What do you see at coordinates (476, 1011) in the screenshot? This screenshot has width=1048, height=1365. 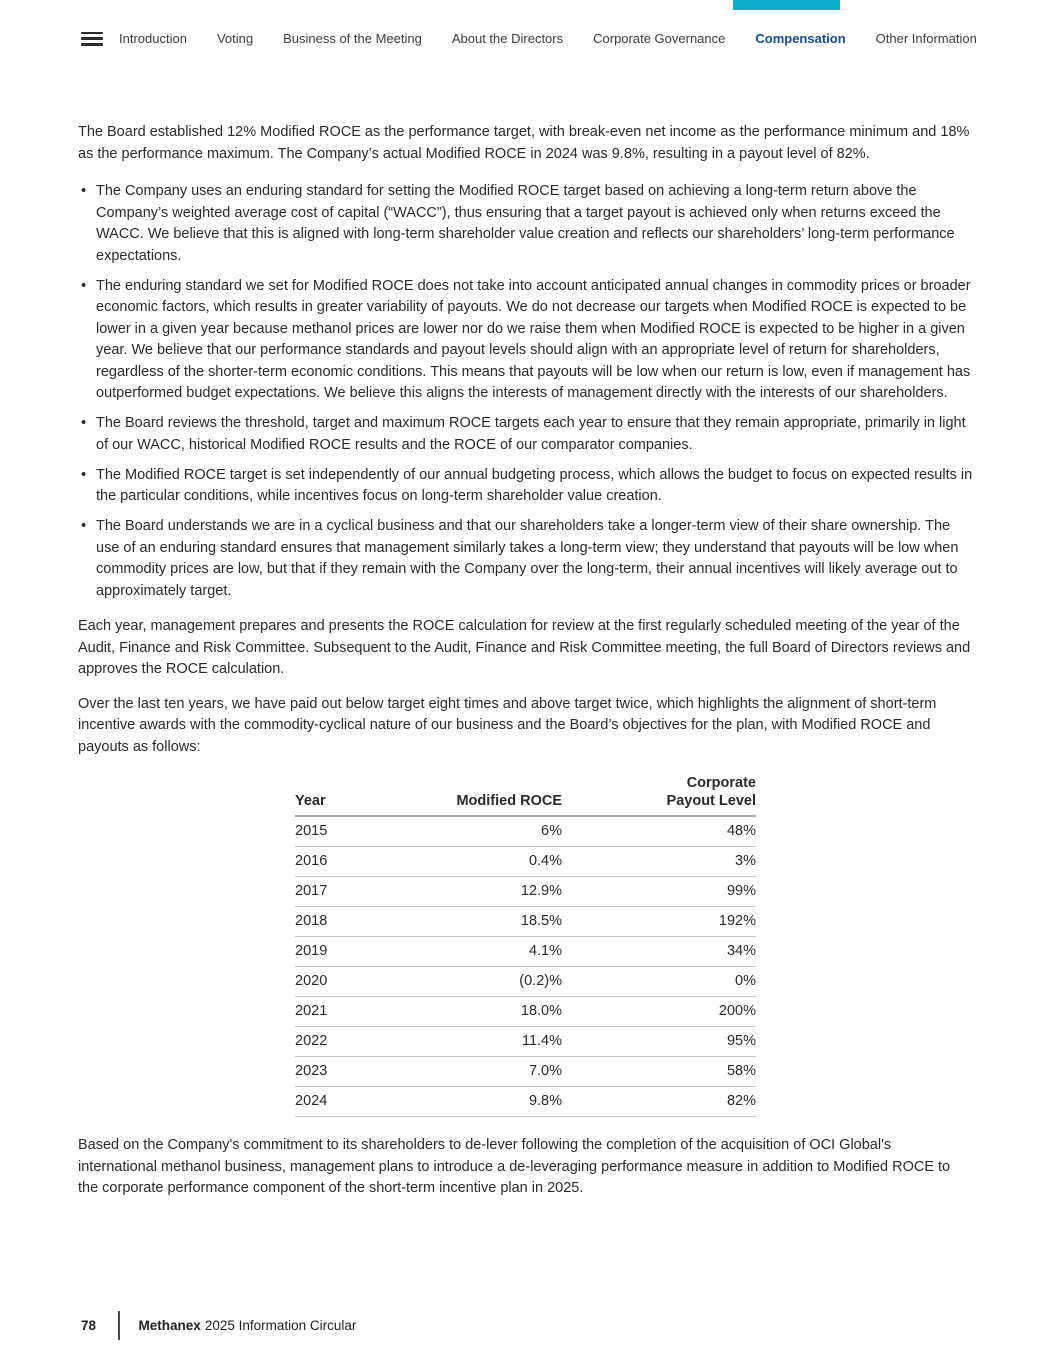 I see `cell-roce: 18.0%` at bounding box center [476, 1011].